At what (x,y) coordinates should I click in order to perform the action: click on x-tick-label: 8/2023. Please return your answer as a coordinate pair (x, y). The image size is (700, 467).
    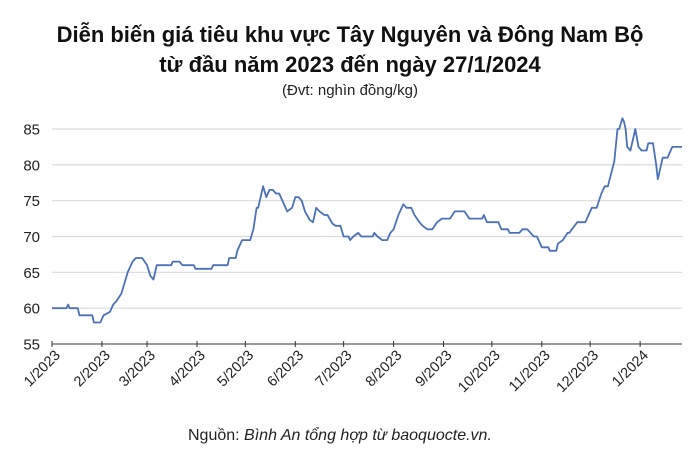
    Looking at the image, I should click on (384, 369).